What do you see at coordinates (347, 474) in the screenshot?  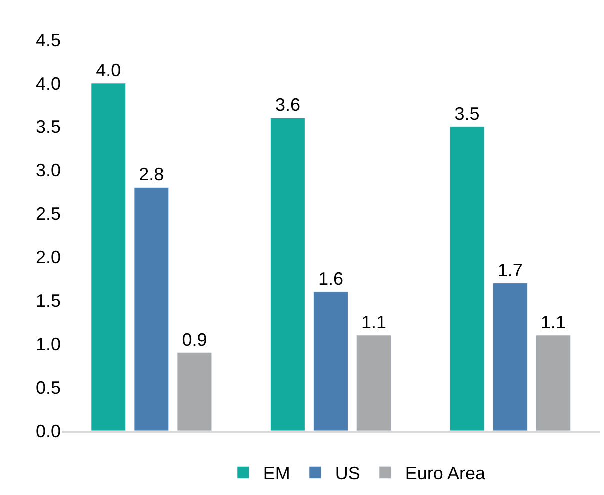 I see `legend-label: US` at bounding box center [347, 474].